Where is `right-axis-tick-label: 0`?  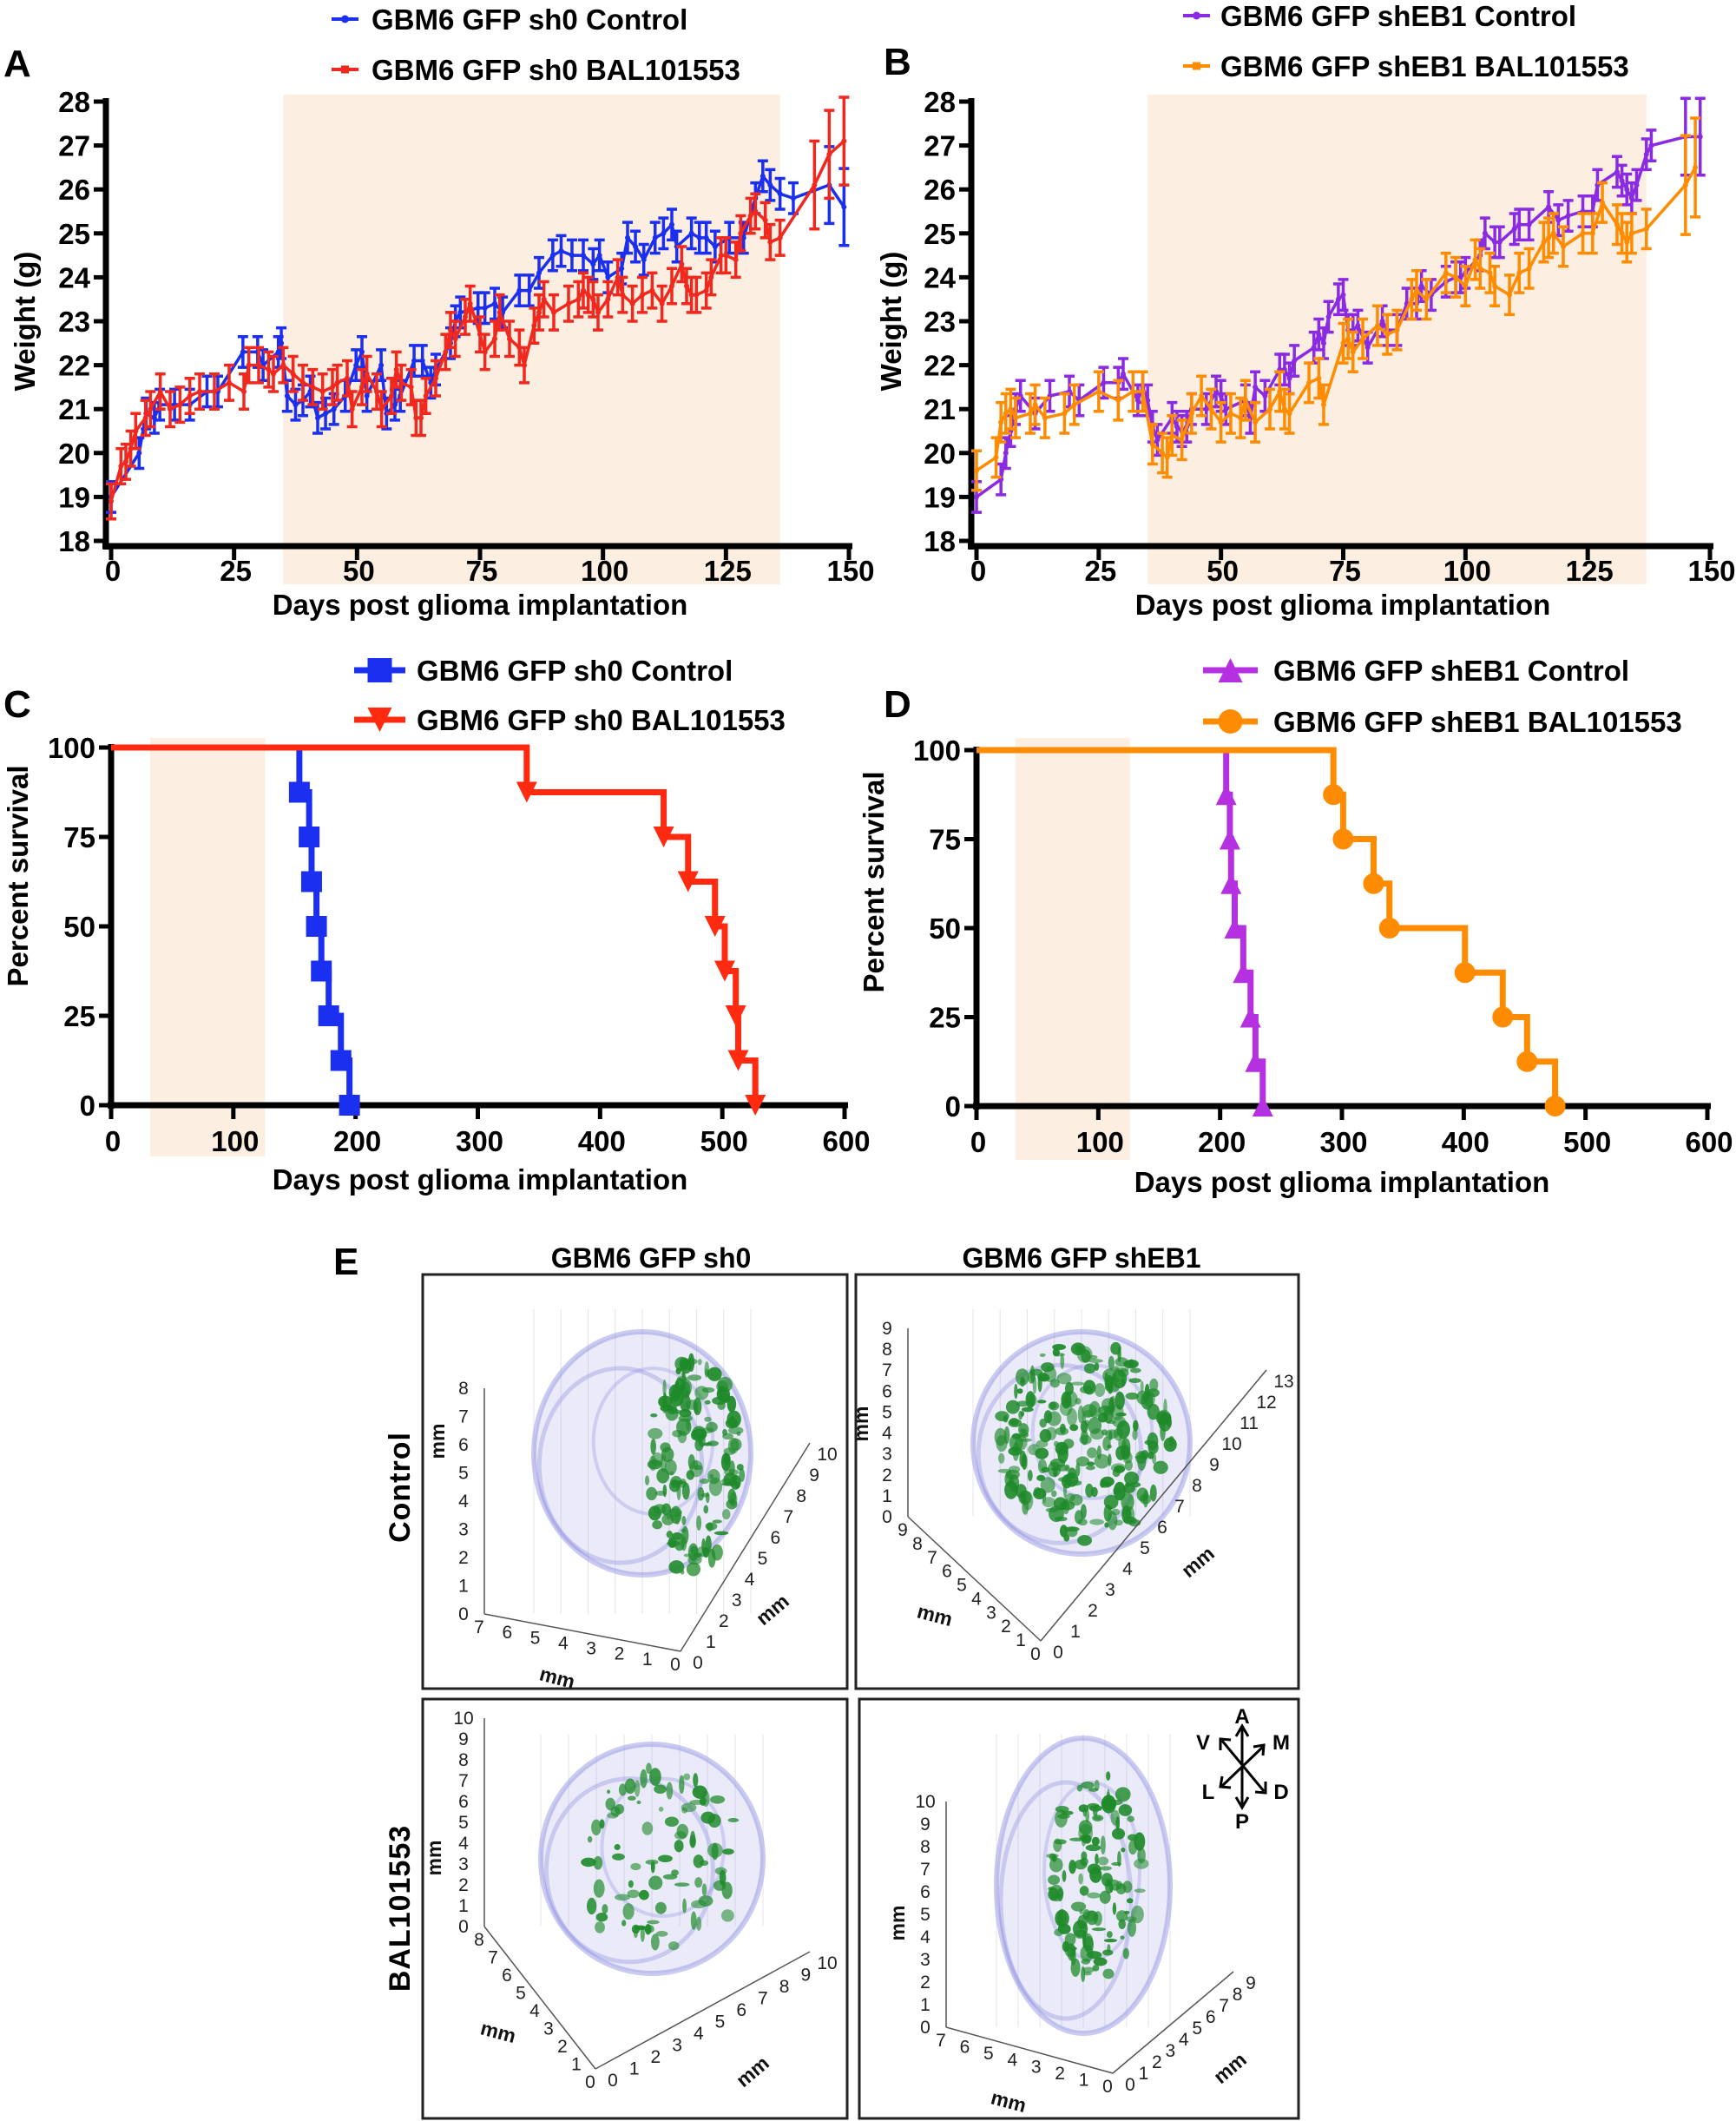
right-axis-tick-label: 0 is located at coordinates (613, 2081).